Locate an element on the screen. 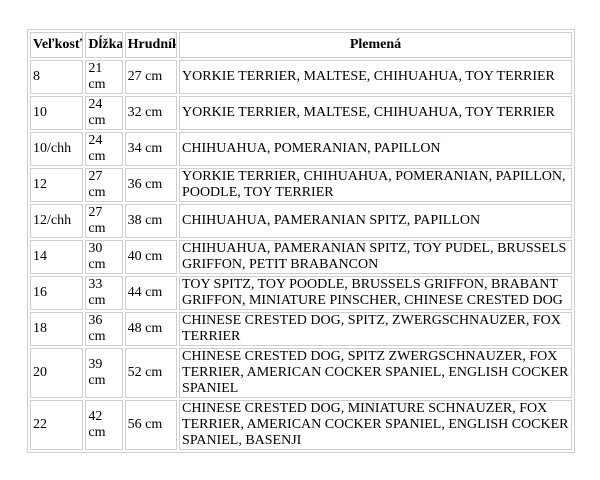 The image size is (600, 480). header-size: Veľkosť is located at coordinates (57, 45).